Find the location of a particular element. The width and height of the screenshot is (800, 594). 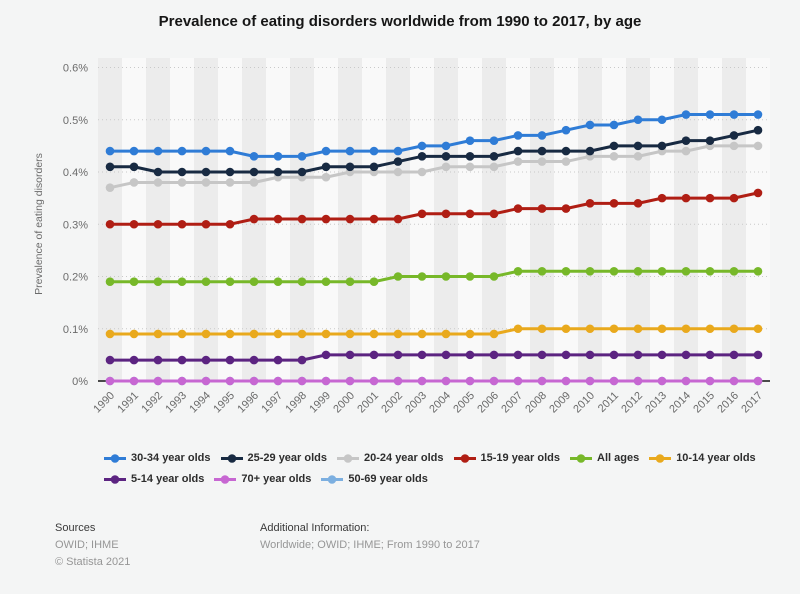

y-tick-label: 0.2% is located at coordinates (75, 278).